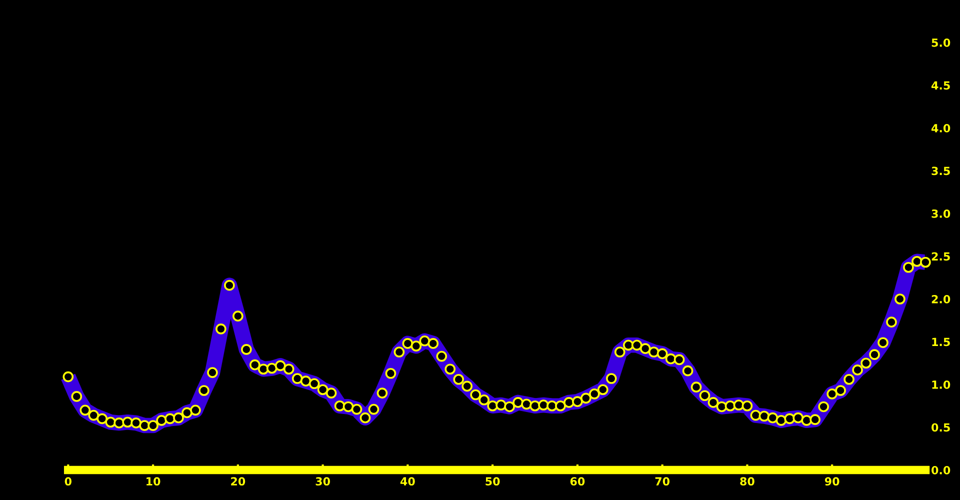 Image resolution: width=960 pixels, height=500 pixels. What do you see at coordinates (577, 481) in the screenshot?
I see `x-tick-label: 60` at bounding box center [577, 481].